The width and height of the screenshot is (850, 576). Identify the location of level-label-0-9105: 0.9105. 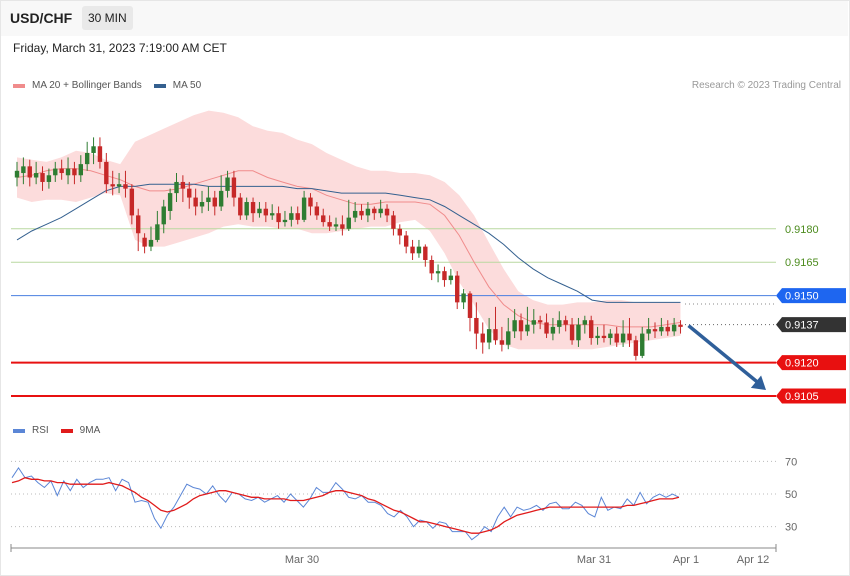
(802, 397).